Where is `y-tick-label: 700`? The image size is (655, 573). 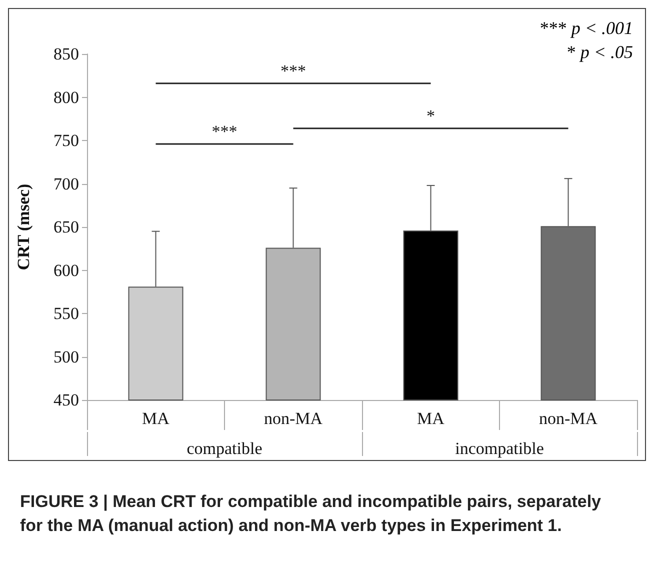 y-tick-label: 700 is located at coordinates (66, 184).